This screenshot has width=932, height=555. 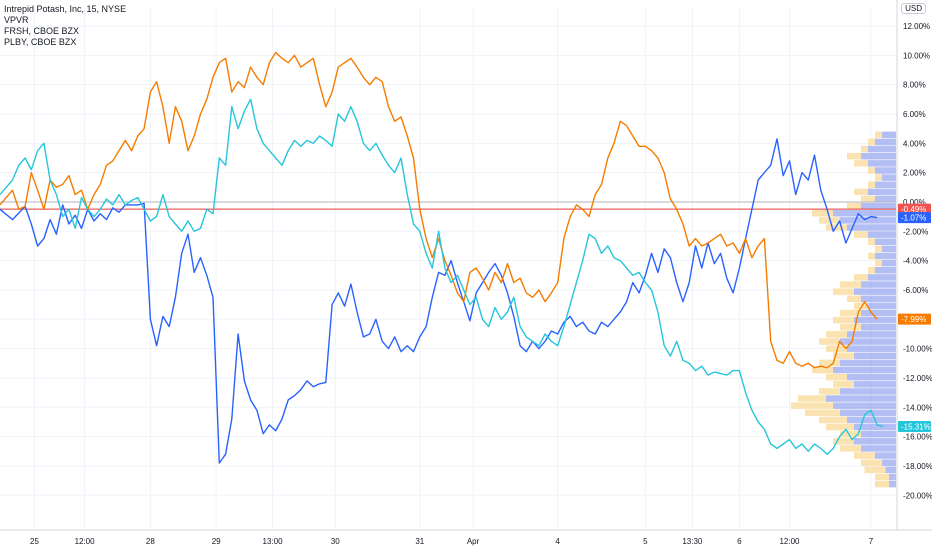 I want to click on y-tick-label: -10.00%, so click(x=917, y=349).